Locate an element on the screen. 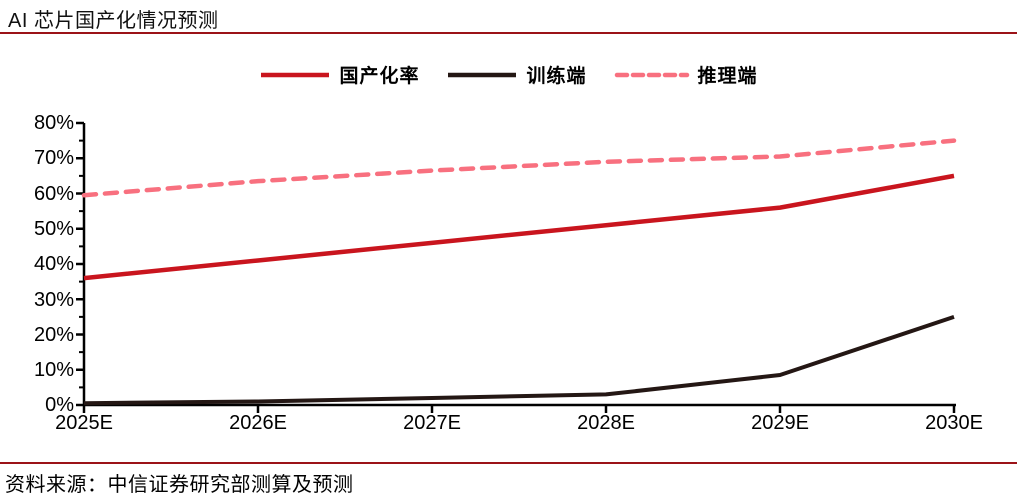  pink-dashed-line-swatch is located at coordinates (651, 74).